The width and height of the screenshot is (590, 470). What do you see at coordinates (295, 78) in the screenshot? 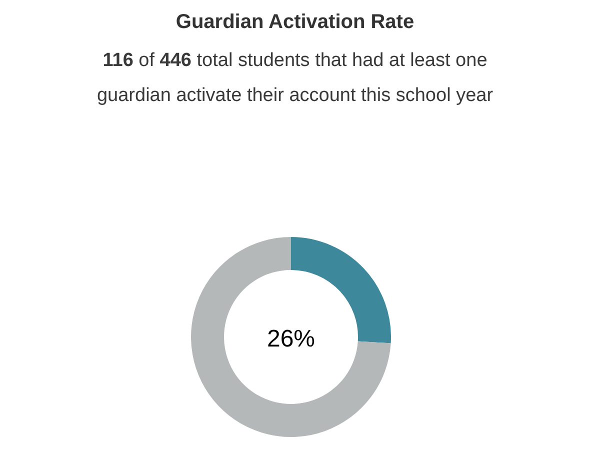
I see `chart-subtitle: 116 of 446 total students that had at least one guardian activate their account this school year` at bounding box center [295, 78].